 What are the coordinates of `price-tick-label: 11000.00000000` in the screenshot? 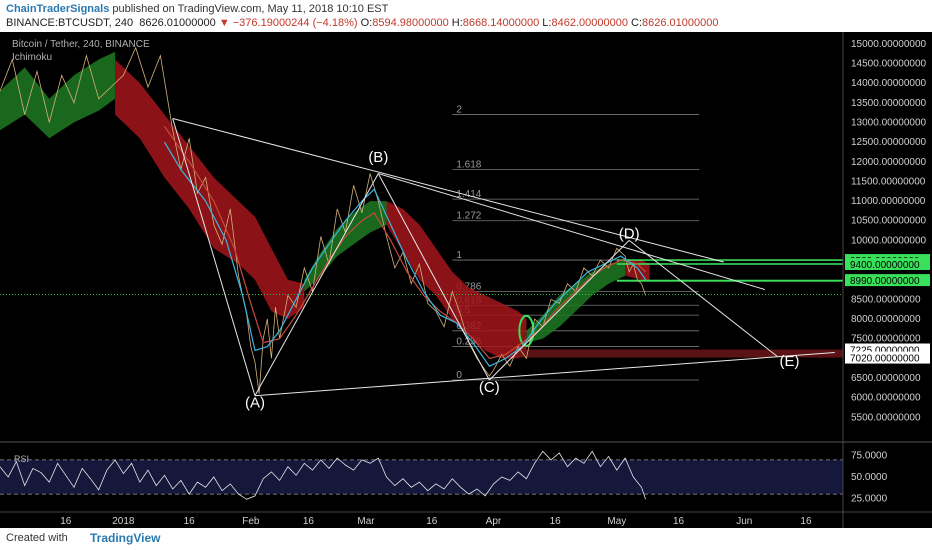 It's located at (888, 201).